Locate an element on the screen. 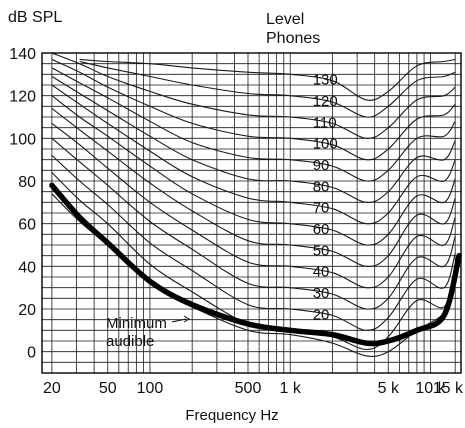  y-tick-label: 60 is located at coordinates (27, 225).